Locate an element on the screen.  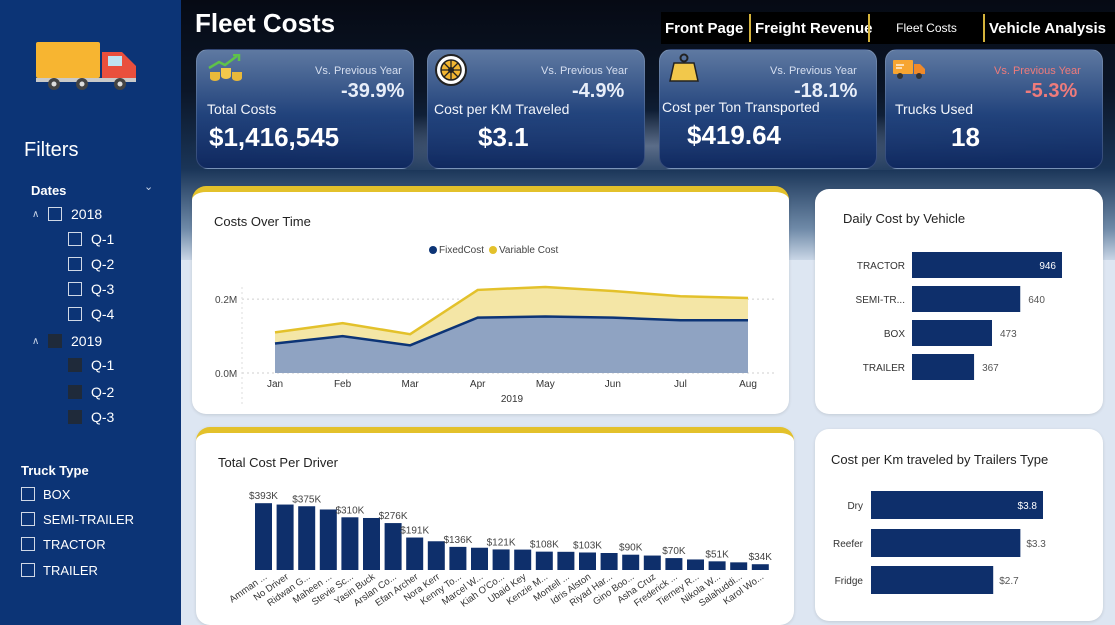
data-label: $375K is located at coordinates (306, 499).